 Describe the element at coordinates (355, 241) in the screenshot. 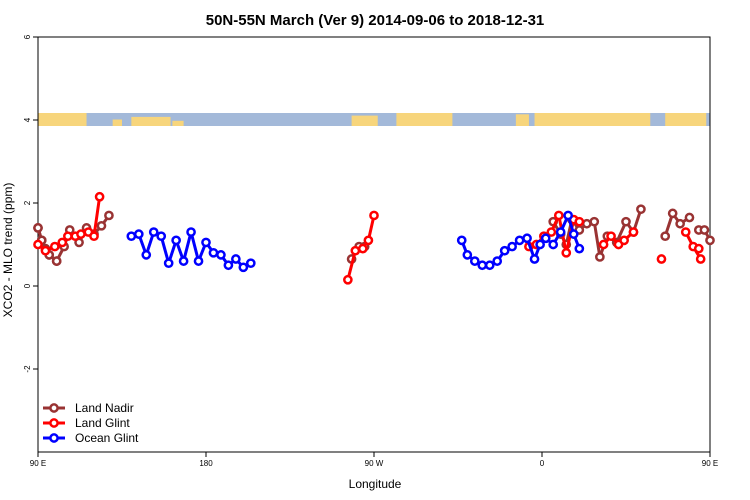

I see `series-ocean-glint` at that location.